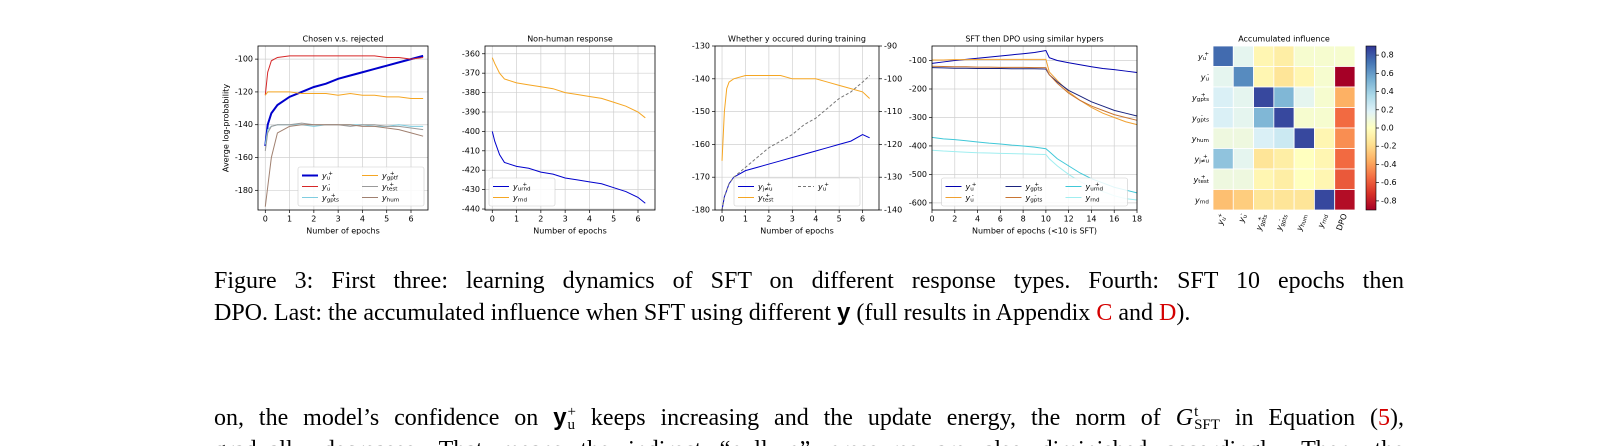 The width and height of the screenshot is (1618, 446). I want to click on row-label: yrnd, so click(1201, 200).